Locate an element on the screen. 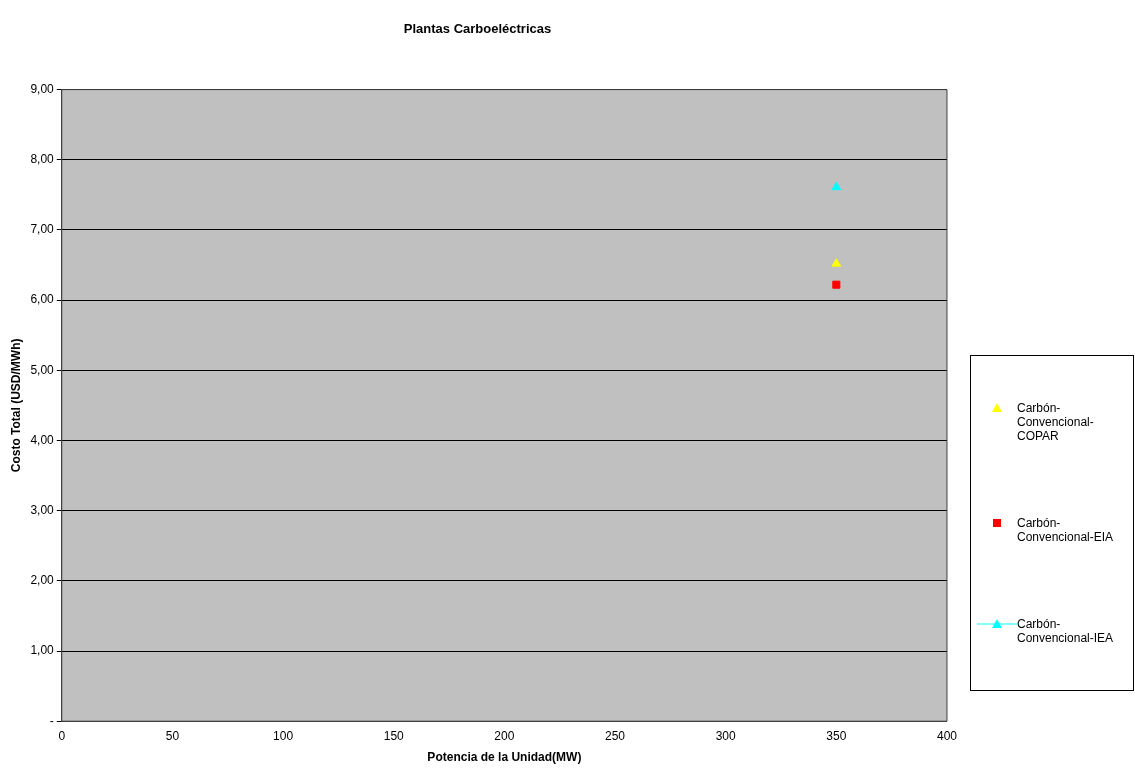 The height and width of the screenshot is (769, 1135). x-tick-label: 0 is located at coordinates (62, 735).